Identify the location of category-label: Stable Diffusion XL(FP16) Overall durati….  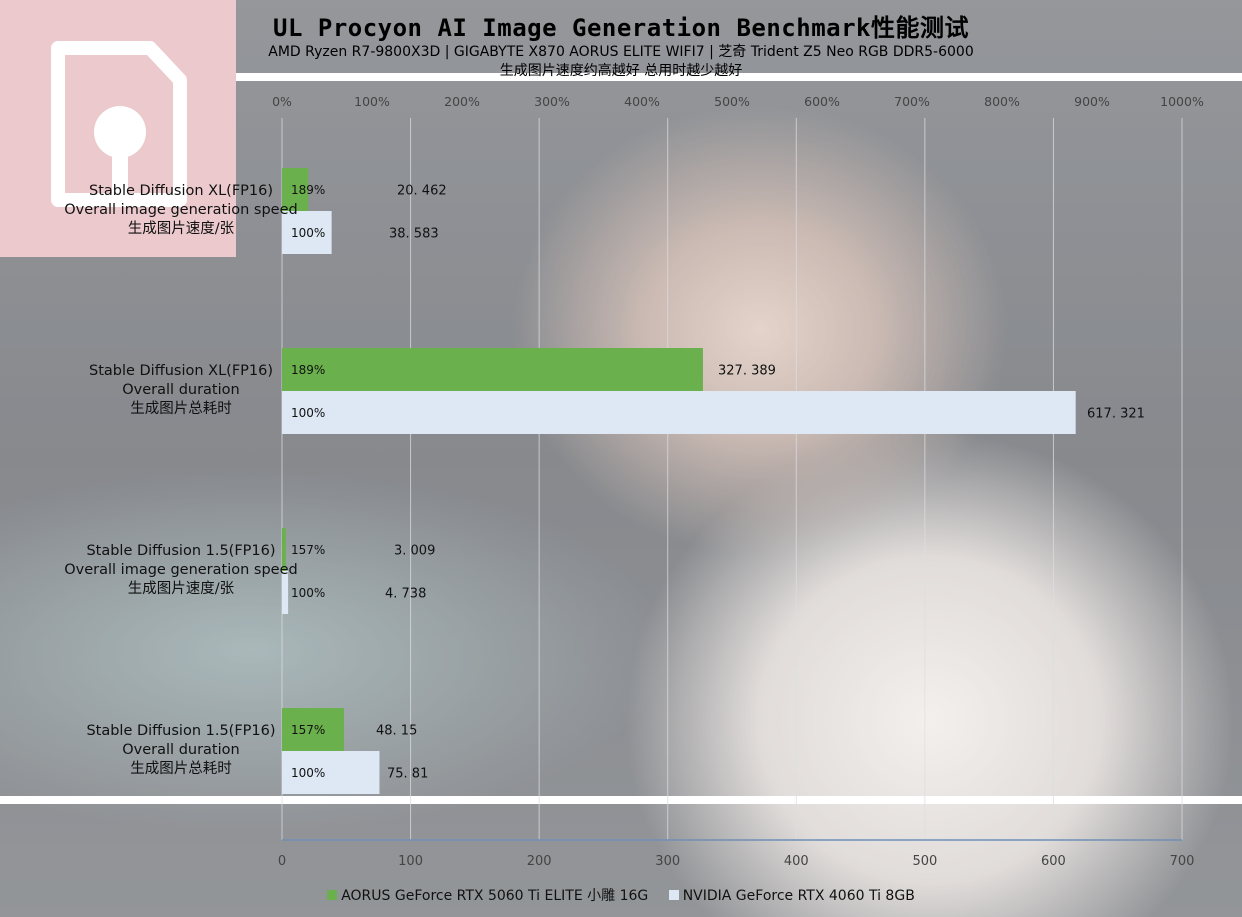
(181, 390).